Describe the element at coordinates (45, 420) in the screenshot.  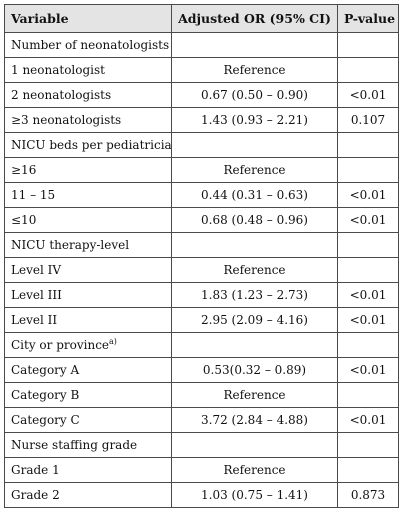
I see `variable-label: Category C` at that location.